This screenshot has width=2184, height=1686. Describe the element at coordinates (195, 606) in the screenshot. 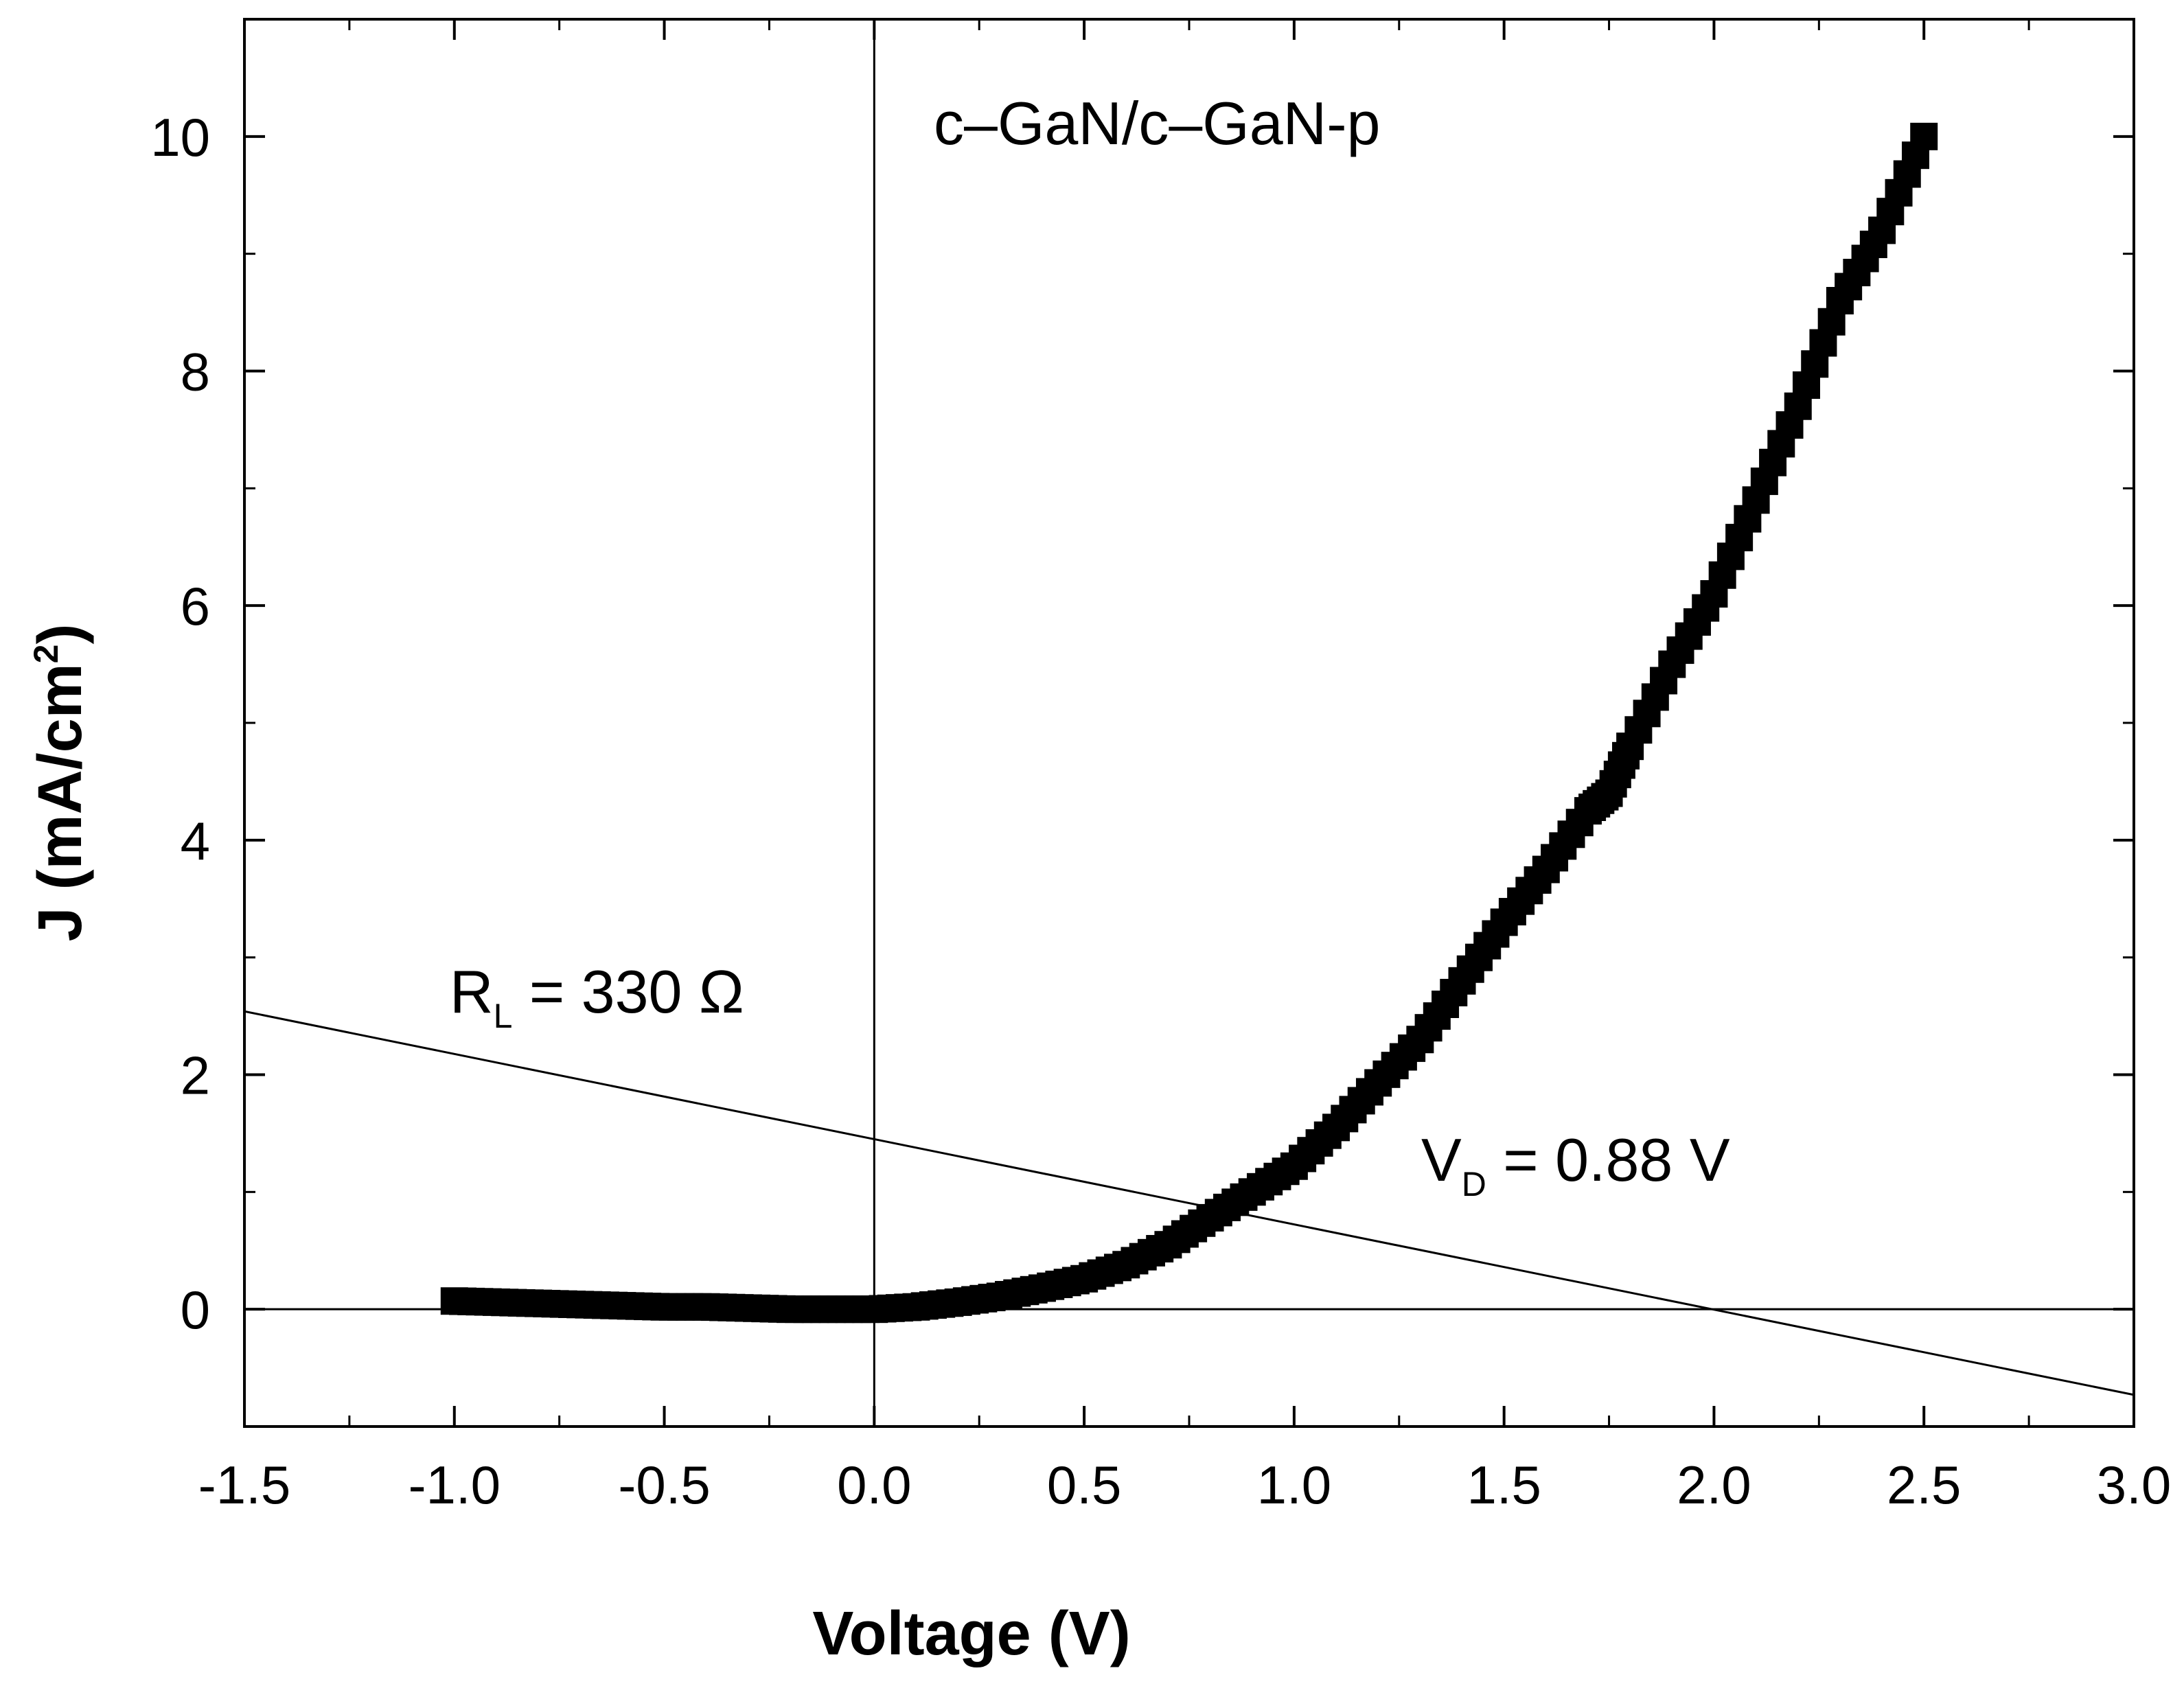

I see `y-tick-label: 6` at that location.